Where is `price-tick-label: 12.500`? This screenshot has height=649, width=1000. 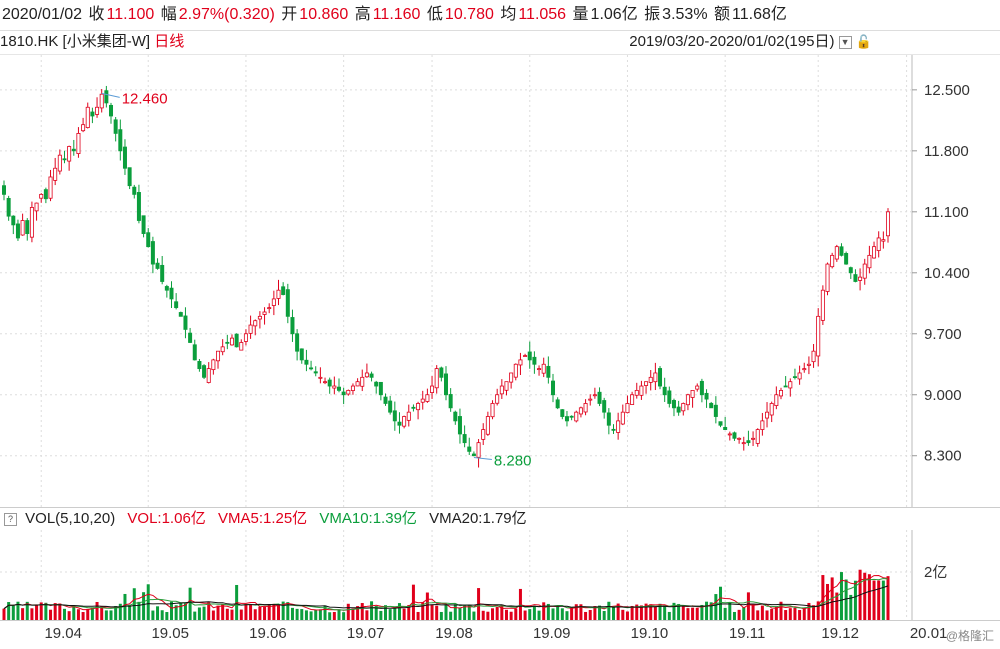
price-tick-label: 12.500 is located at coordinates (947, 90).